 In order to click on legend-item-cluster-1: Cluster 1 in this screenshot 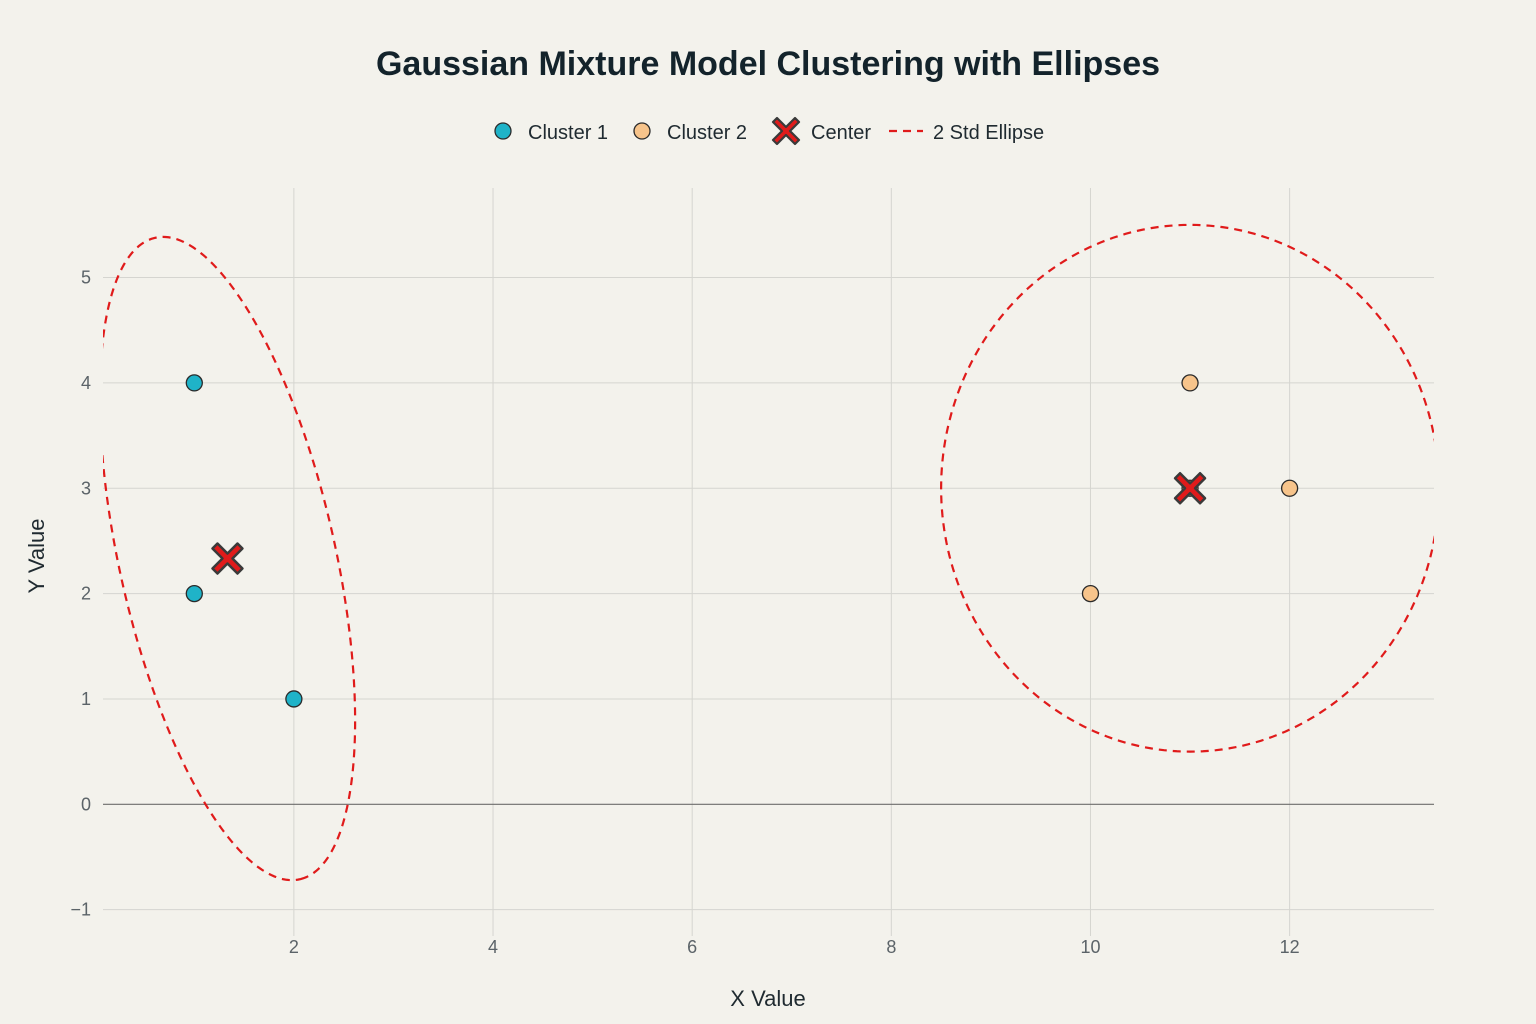, I will do `click(551, 133)`.